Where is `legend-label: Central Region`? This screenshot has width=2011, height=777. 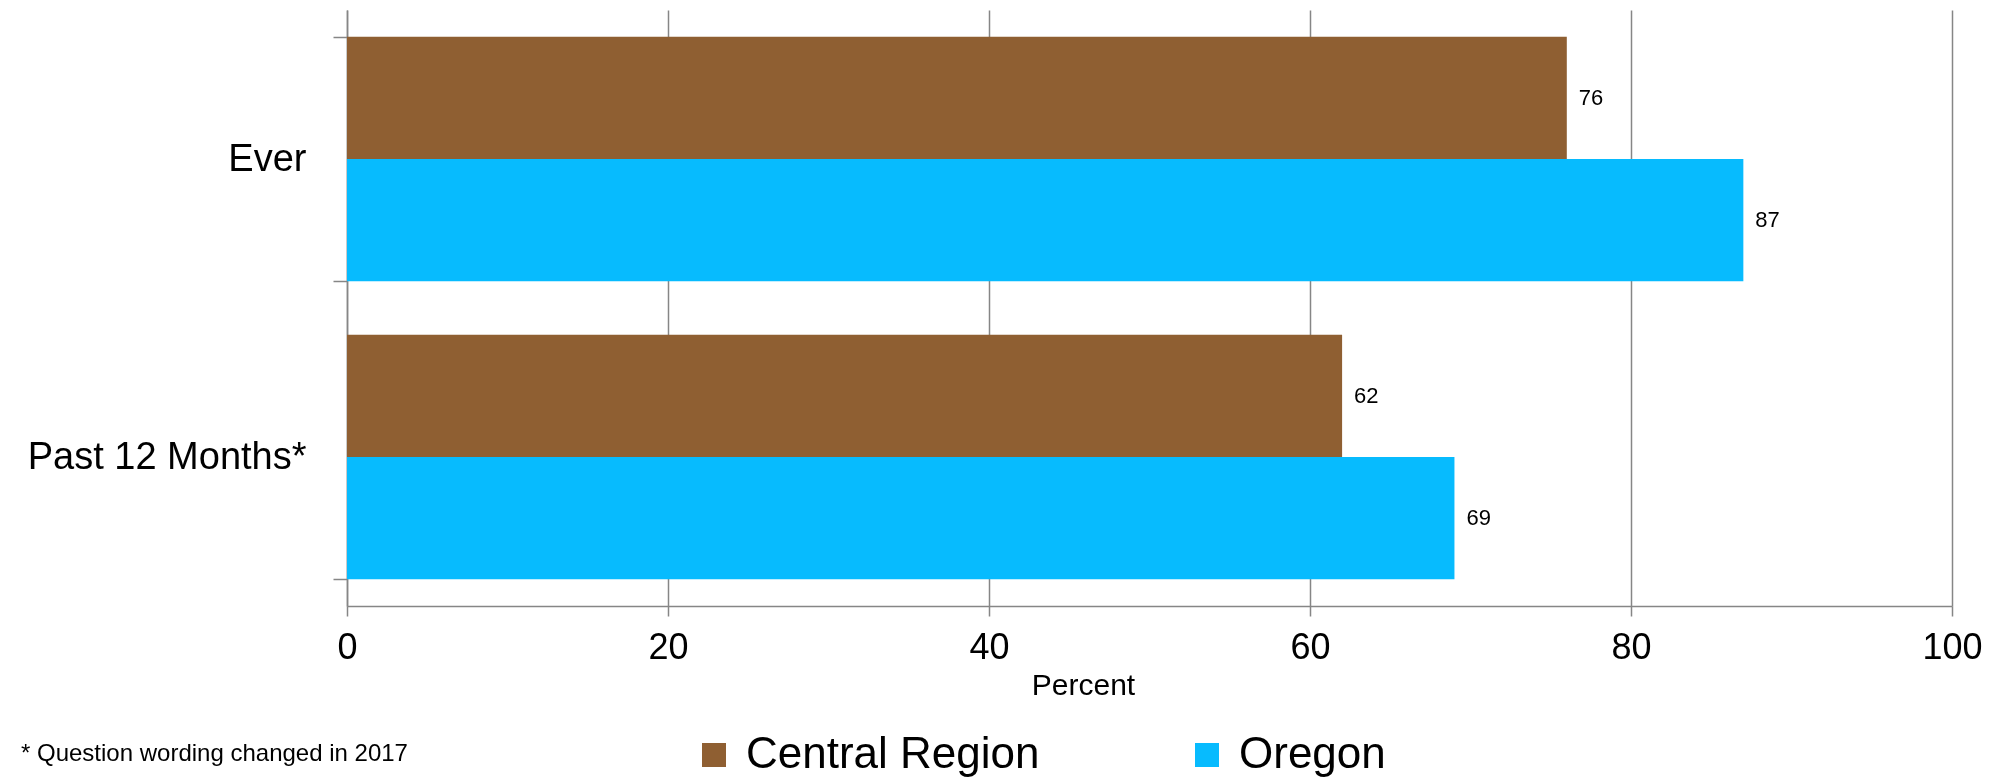
legend-label: Central Region is located at coordinates (893, 752).